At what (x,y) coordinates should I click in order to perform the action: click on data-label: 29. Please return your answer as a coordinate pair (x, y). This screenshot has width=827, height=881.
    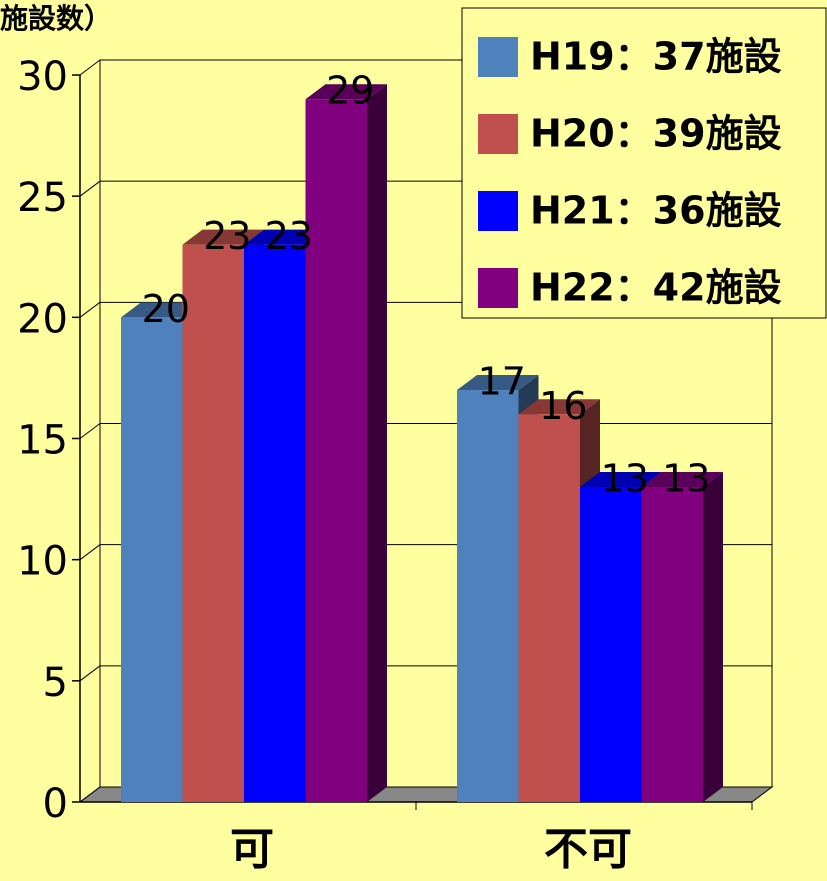
    Looking at the image, I should click on (350, 91).